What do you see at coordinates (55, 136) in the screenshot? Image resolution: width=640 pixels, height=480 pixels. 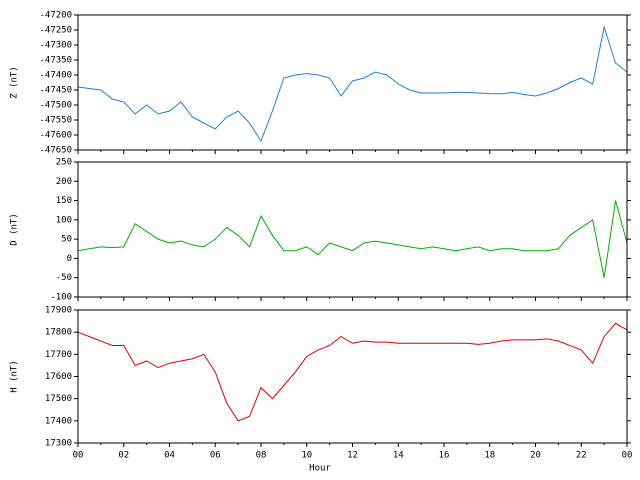 I see `y-tick-label: -47600` at bounding box center [55, 136].